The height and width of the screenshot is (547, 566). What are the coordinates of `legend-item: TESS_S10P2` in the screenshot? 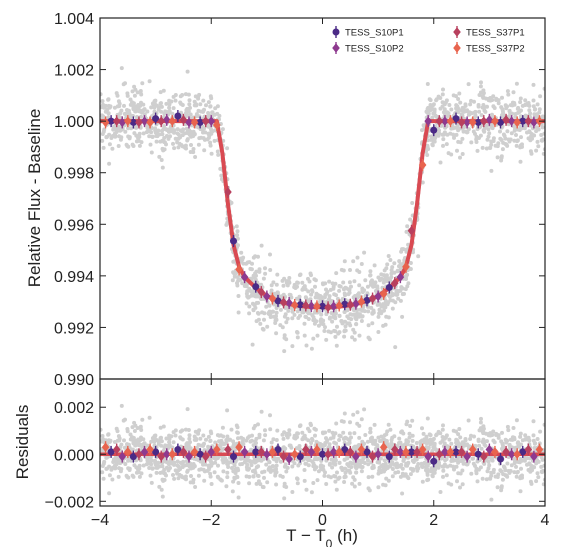 It's located at (368, 48).